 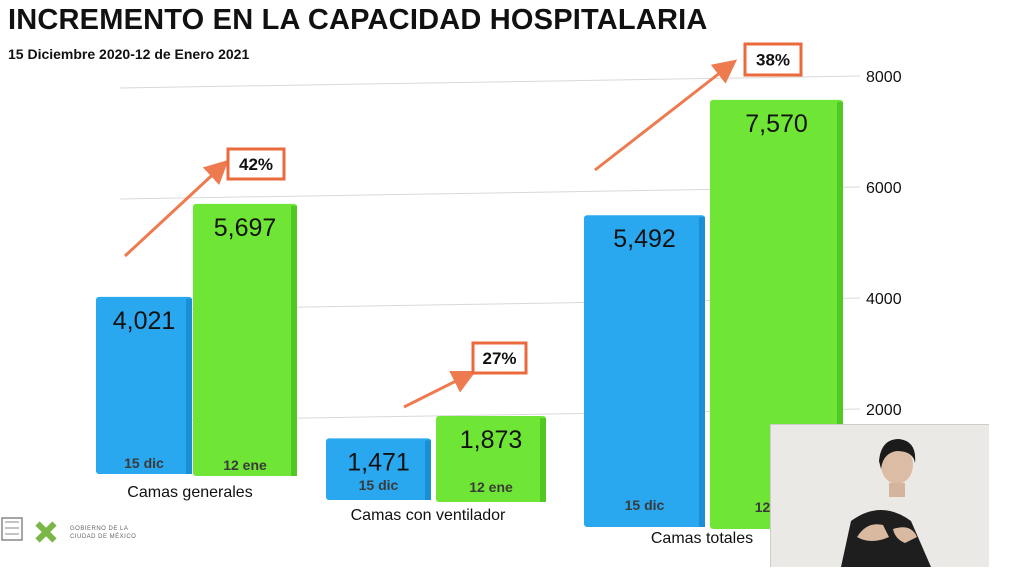 I want to click on y-tick-label: 4000, so click(x=884, y=299).